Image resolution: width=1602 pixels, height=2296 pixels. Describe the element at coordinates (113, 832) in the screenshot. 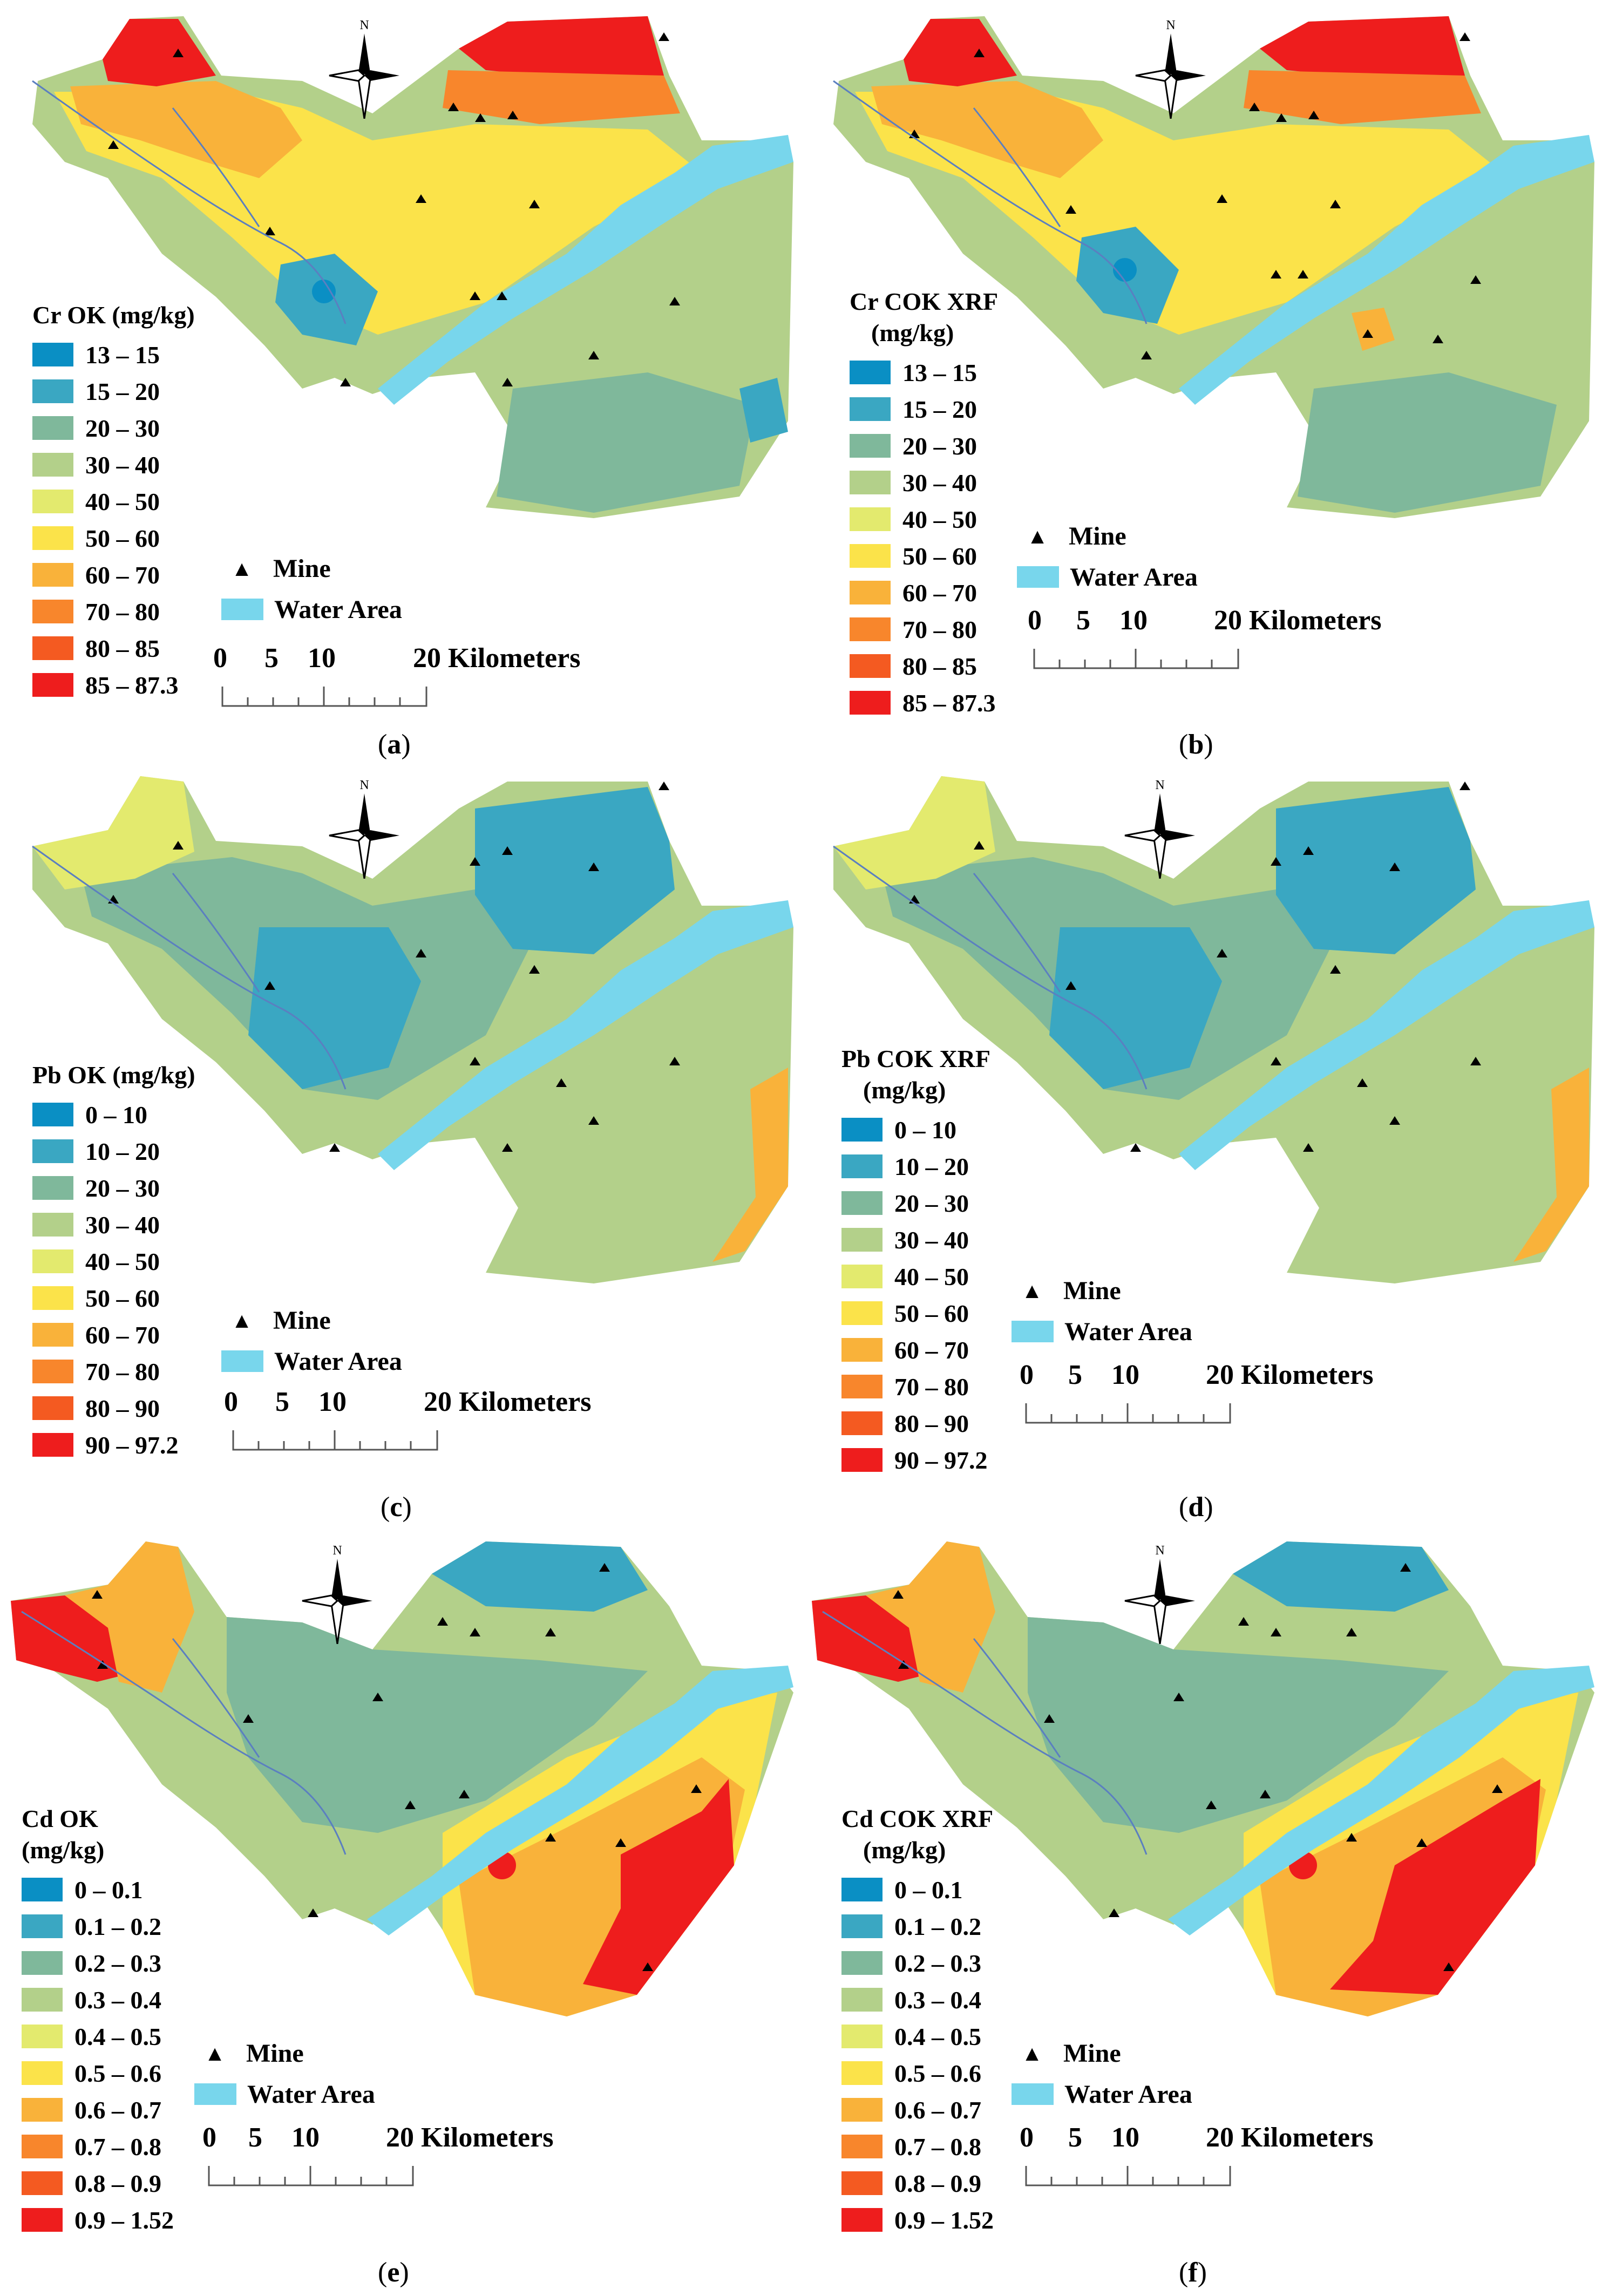

I see `zone-yellow-nw` at that location.